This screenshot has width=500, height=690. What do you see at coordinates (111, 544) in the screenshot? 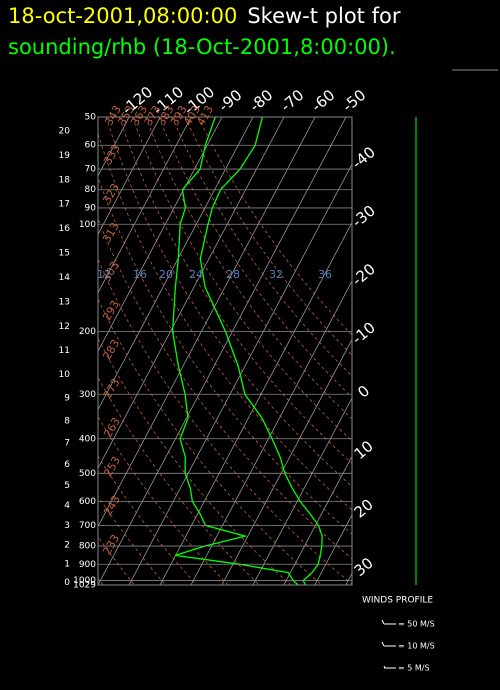
I see `theta-label: 233` at bounding box center [111, 544].